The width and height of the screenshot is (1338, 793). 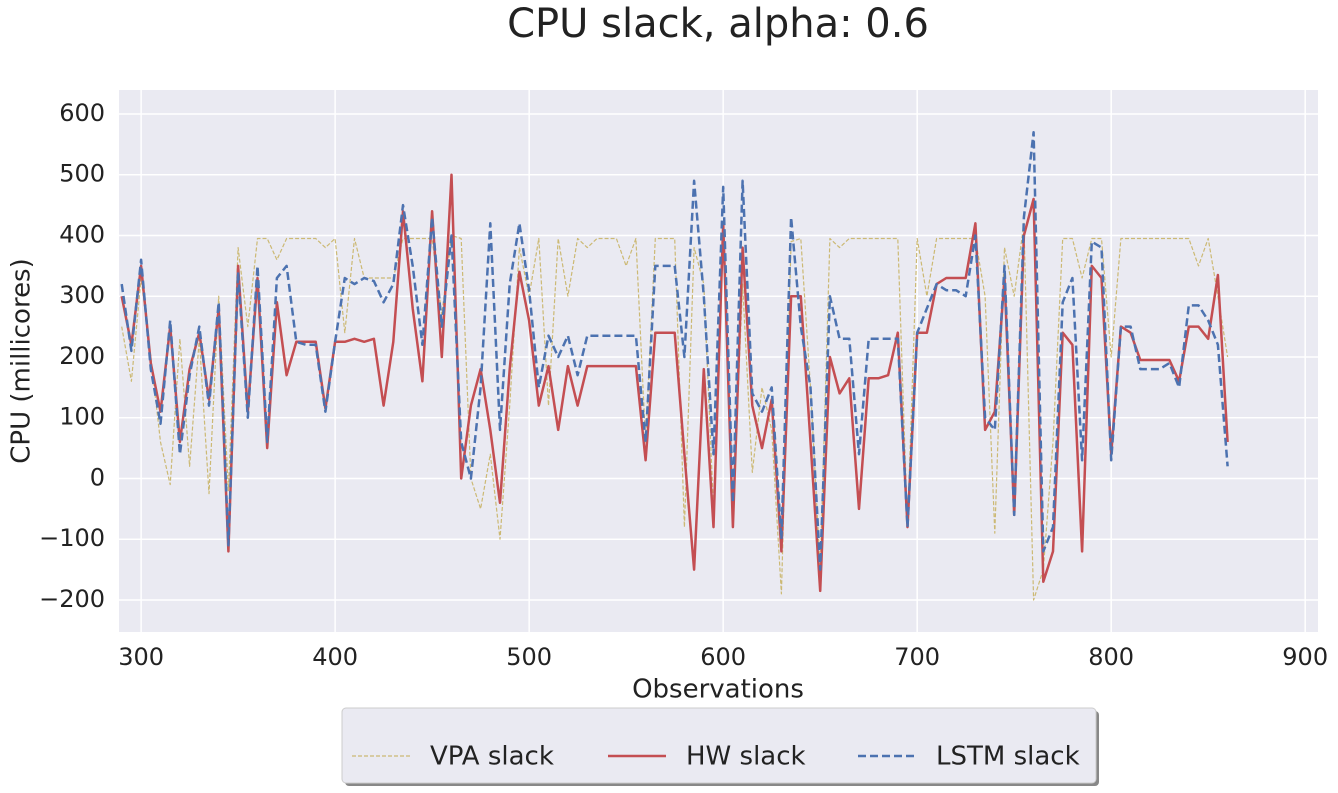 What do you see at coordinates (82, 113) in the screenshot?
I see `y-tick-label: 600` at bounding box center [82, 113].